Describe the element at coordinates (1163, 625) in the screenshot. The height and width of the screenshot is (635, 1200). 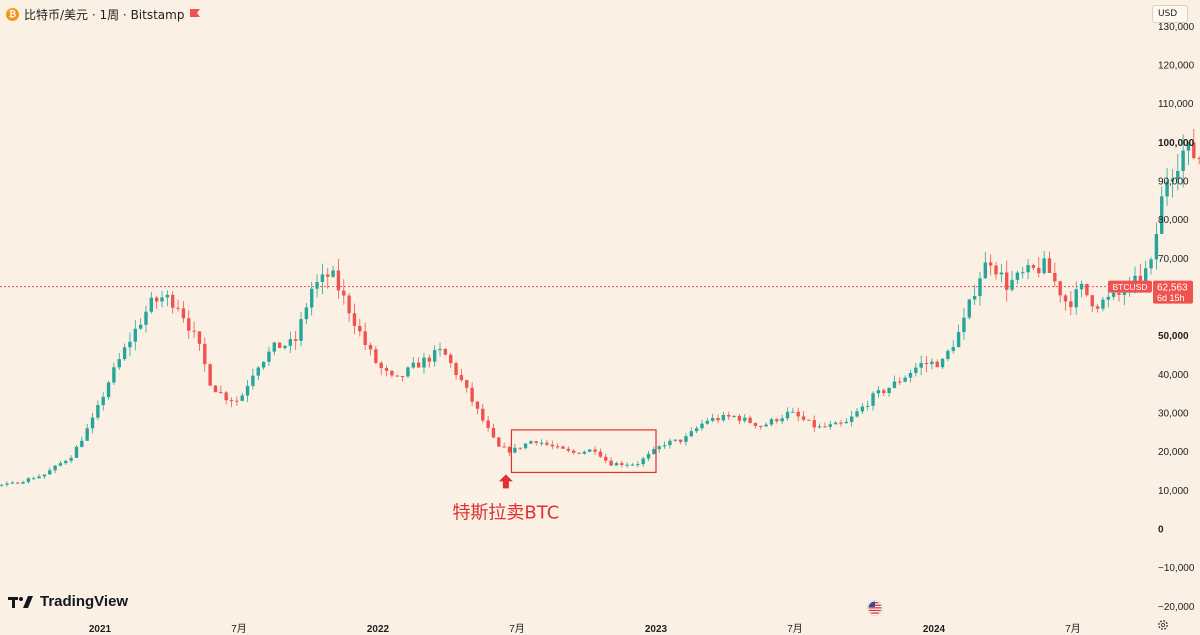
I see `settings-gear-icon` at that location.